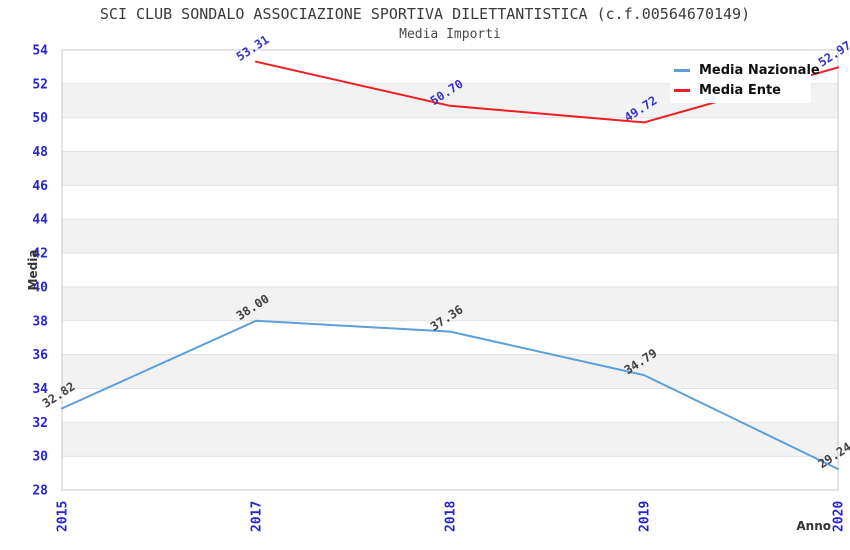 The height and width of the screenshot is (550, 850). I want to click on y-tick-label: 28, so click(40, 491).